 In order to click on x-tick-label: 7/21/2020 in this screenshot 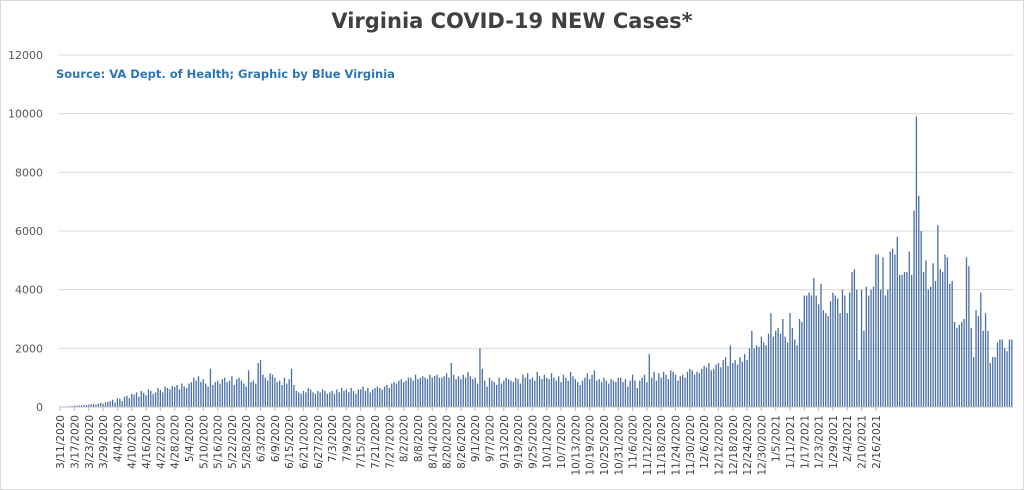, I will do `click(376, 442)`.